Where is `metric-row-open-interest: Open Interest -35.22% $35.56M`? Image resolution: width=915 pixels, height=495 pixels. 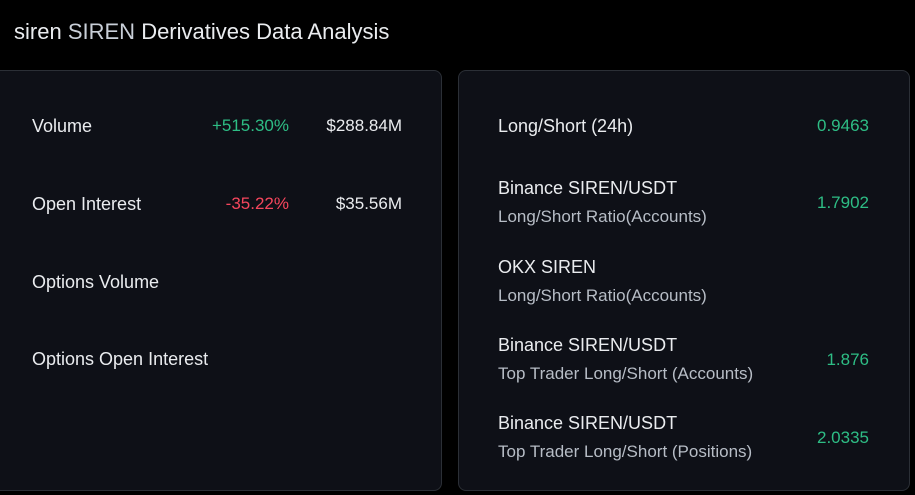
metric-row-open-interest: Open Interest -35.22% $35.56M is located at coordinates (220, 204).